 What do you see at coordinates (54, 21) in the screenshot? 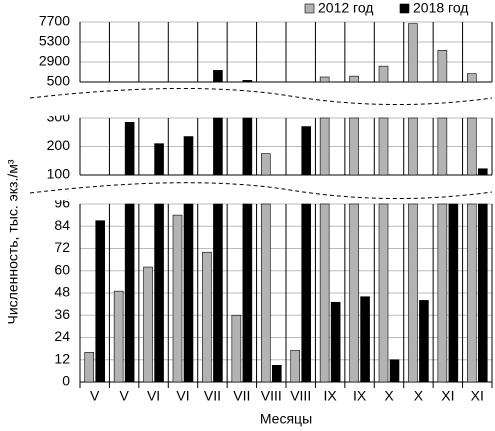
I see `y-tick-label: 7700` at bounding box center [54, 21].